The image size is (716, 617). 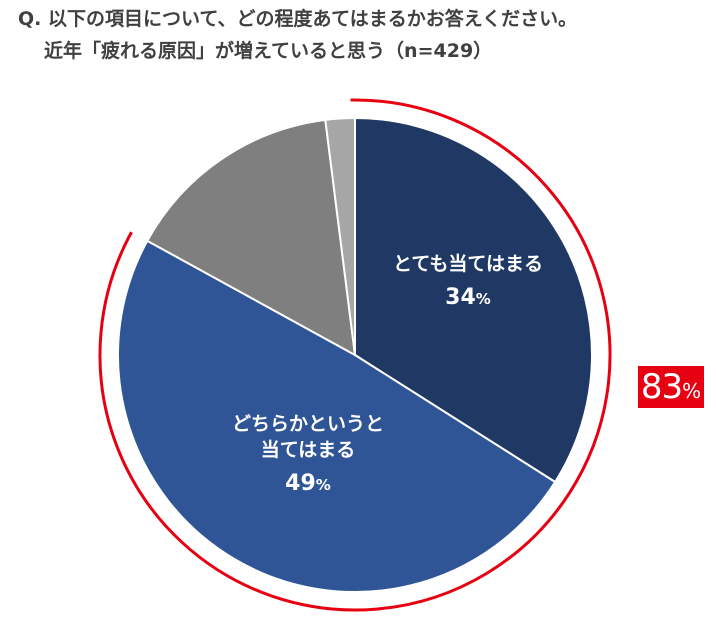 I want to click on slice-label-1-line-0: どちらかというと, so click(x=308, y=424).